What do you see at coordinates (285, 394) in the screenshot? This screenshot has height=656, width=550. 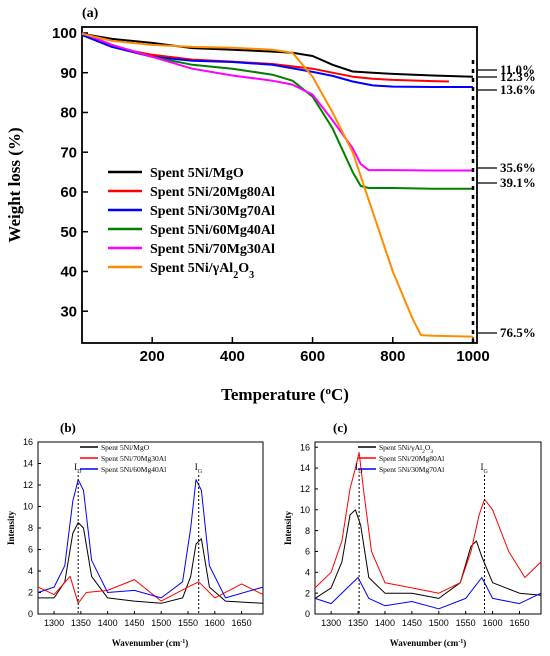 I see `panel-a-xlabel: Temperature (oC)` at bounding box center [285, 394].